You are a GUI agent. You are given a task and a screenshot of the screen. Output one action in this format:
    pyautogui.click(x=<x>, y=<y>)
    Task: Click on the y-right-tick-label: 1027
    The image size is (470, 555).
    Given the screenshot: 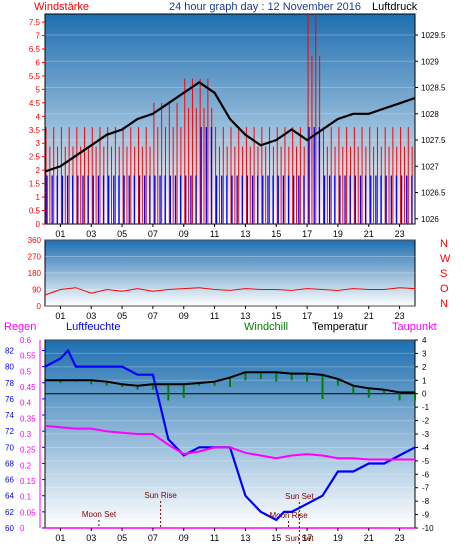 What is the action you would take?
    pyautogui.click(x=430, y=166)
    